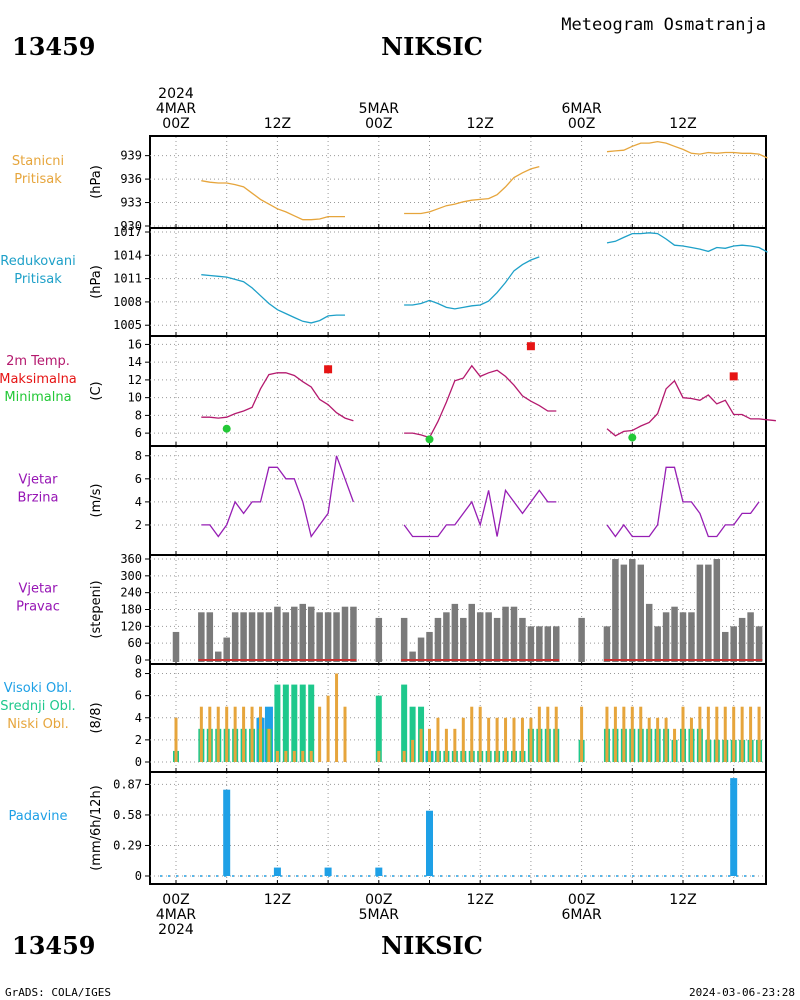  I want to click on y-tick-label: 1011, so click(127, 279).